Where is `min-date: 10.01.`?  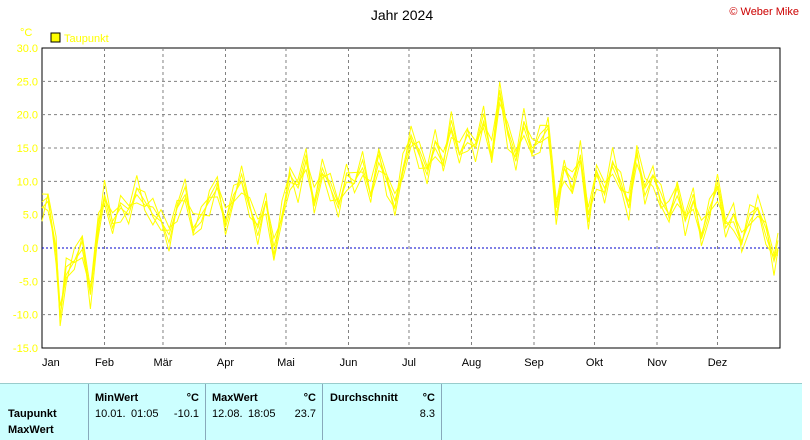 min-date: 10.01. is located at coordinates (110, 414).